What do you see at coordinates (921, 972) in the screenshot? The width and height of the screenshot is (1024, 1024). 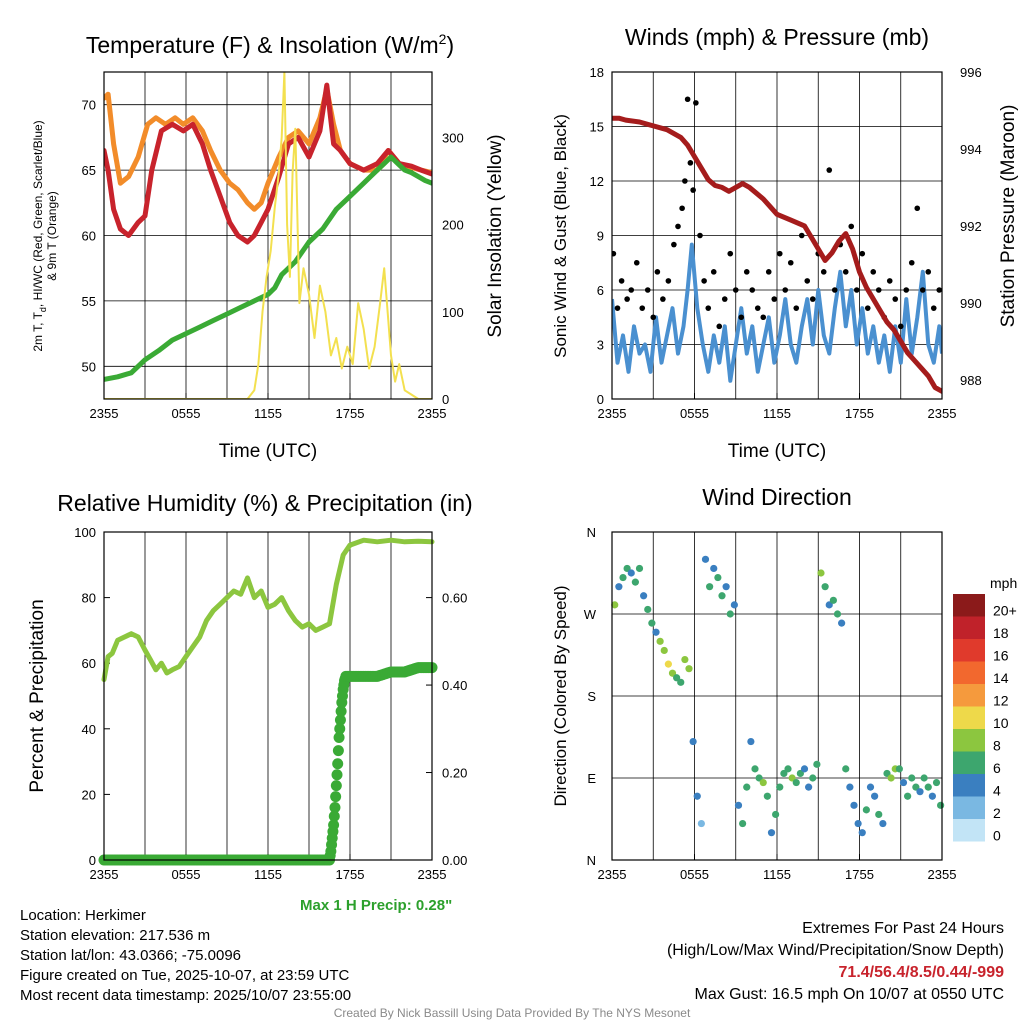 I see `extremes-values: 71.4/56.4/8.5/0.44/-999` at bounding box center [921, 972].